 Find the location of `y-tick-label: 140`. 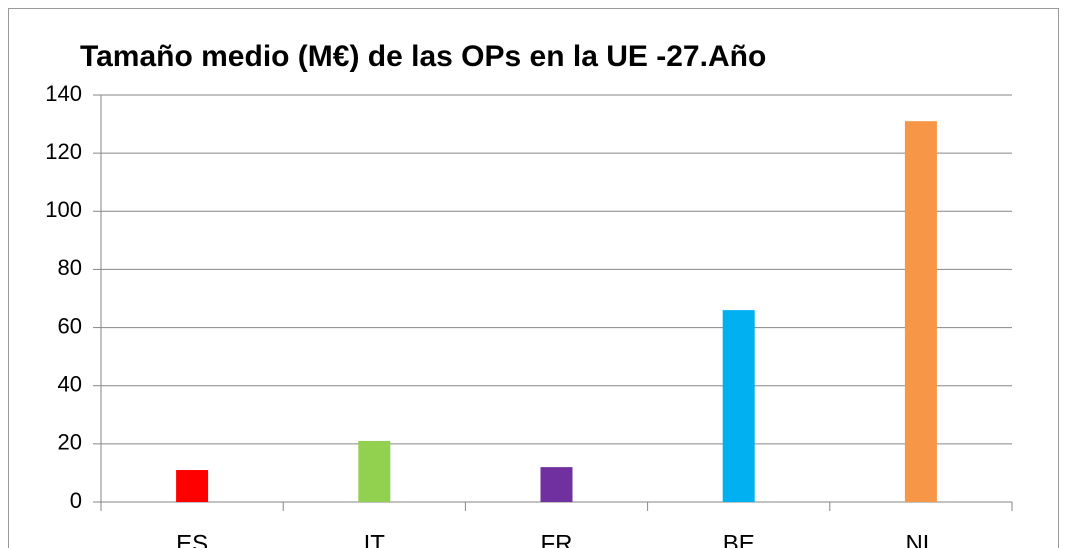

y-tick-label: 140 is located at coordinates (63, 93).